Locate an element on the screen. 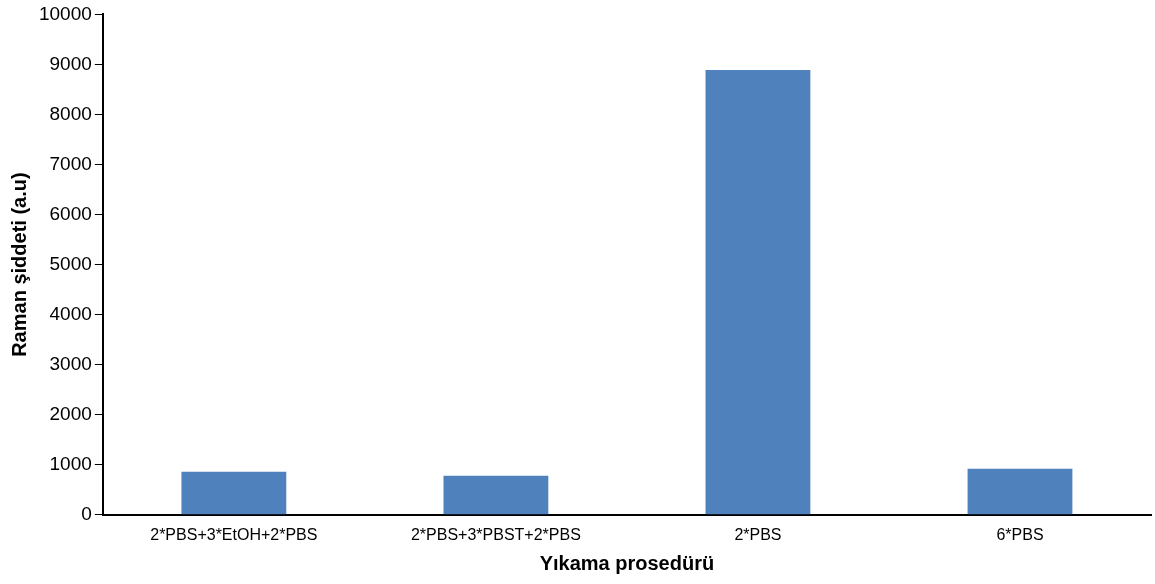 This screenshot has width=1155, height=584. x-tick-label: 2*PBS+3*PBST+2*PBS is located at coordinates (495, 534).